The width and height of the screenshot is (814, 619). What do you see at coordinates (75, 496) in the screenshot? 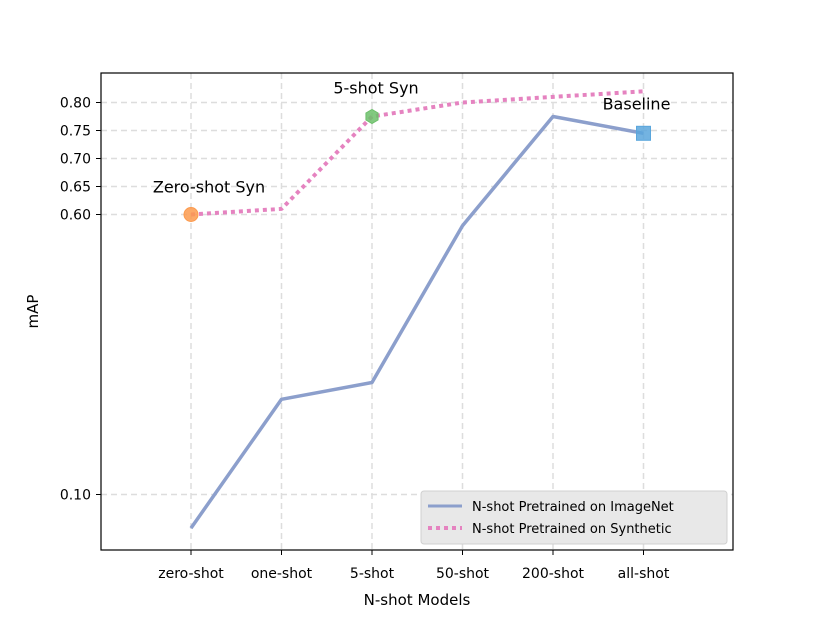
I see `y-tick-label: 0.10` at bounding box center [75, 496].